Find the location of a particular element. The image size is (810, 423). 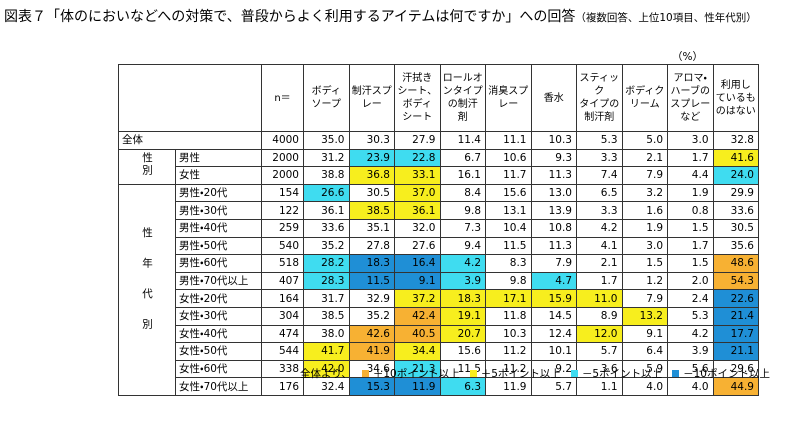

value-cell: 9.8 is located at coordinates (462, 210).